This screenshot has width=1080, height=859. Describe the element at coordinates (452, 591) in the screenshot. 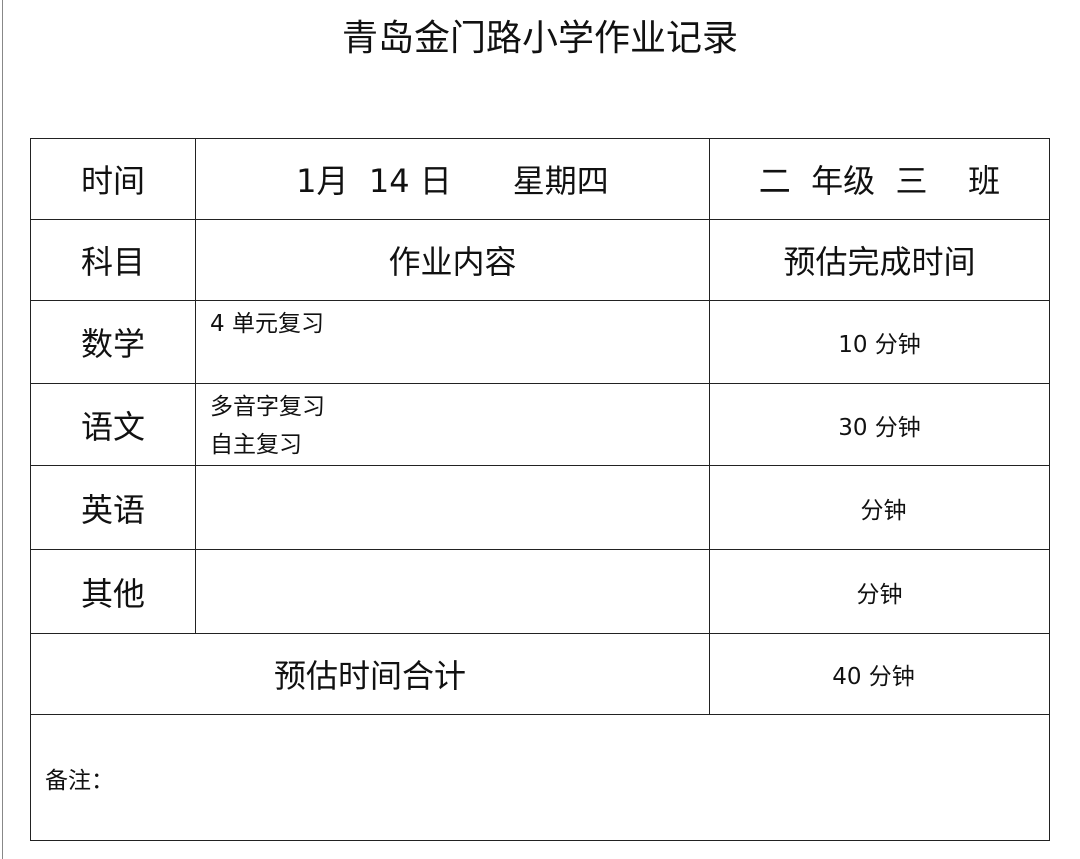

I see `content-other` at that location.